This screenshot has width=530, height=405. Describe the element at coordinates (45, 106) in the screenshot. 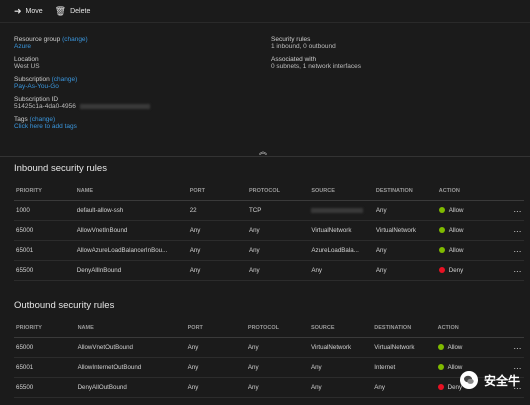

I see `subscription-id-value: 51425c1a-4da0-4956` at that location.